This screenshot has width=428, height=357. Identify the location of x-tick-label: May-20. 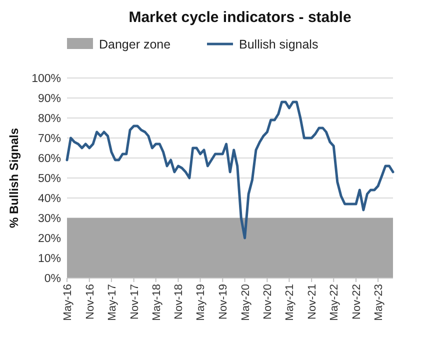
(246, 302).